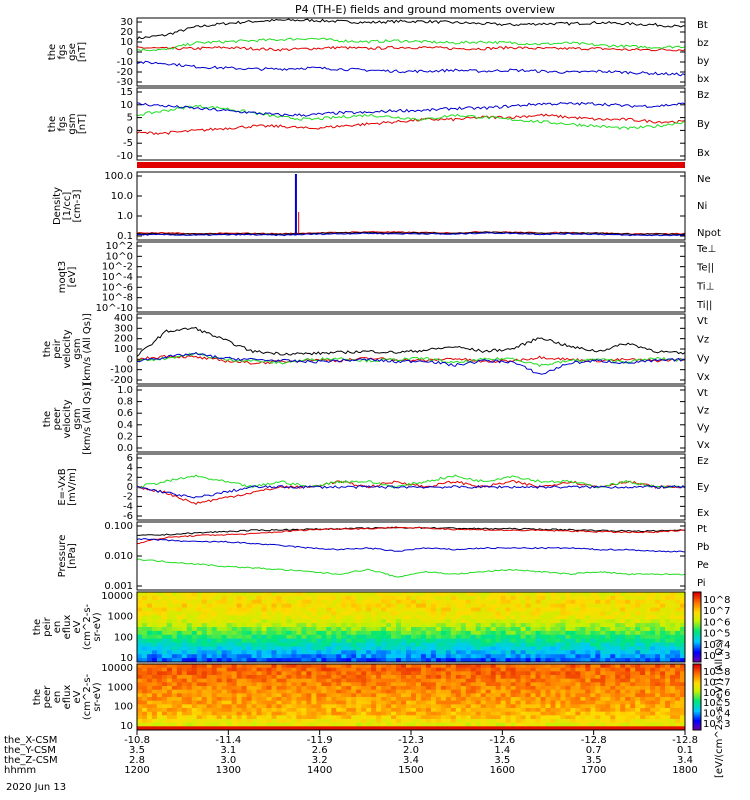 The width and height of the screenshot is (750, 800). What do you see at coordinates (684, 770) in the screenshot?
I see `footer-hhmm: 1800` at bounding box center [684, 770].